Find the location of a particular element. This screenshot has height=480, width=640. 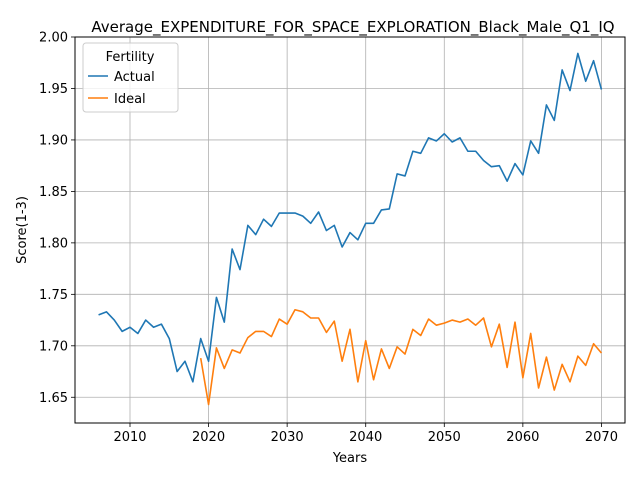

y-axis-label: Score(1-3) is located at coordinates (22, 230).